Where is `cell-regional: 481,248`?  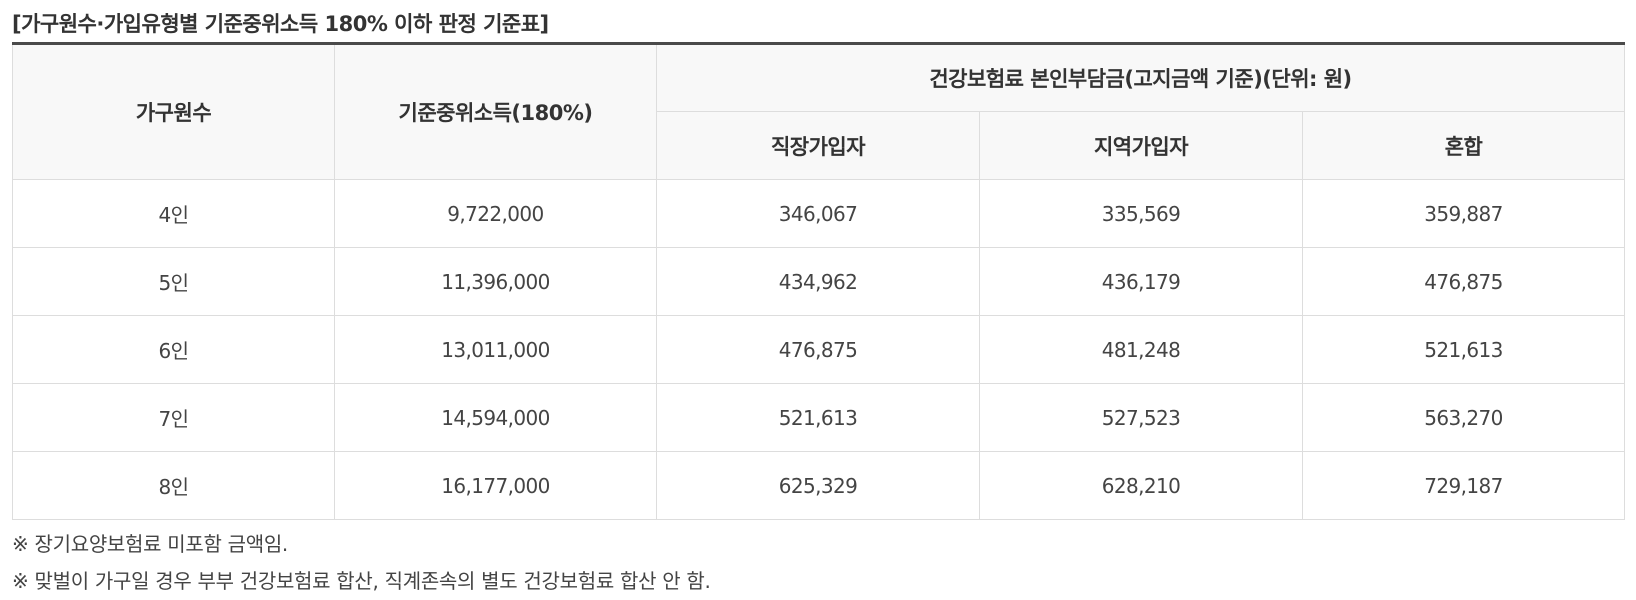 cell-regional: 481,248 is located at coordinates (1141, 349).